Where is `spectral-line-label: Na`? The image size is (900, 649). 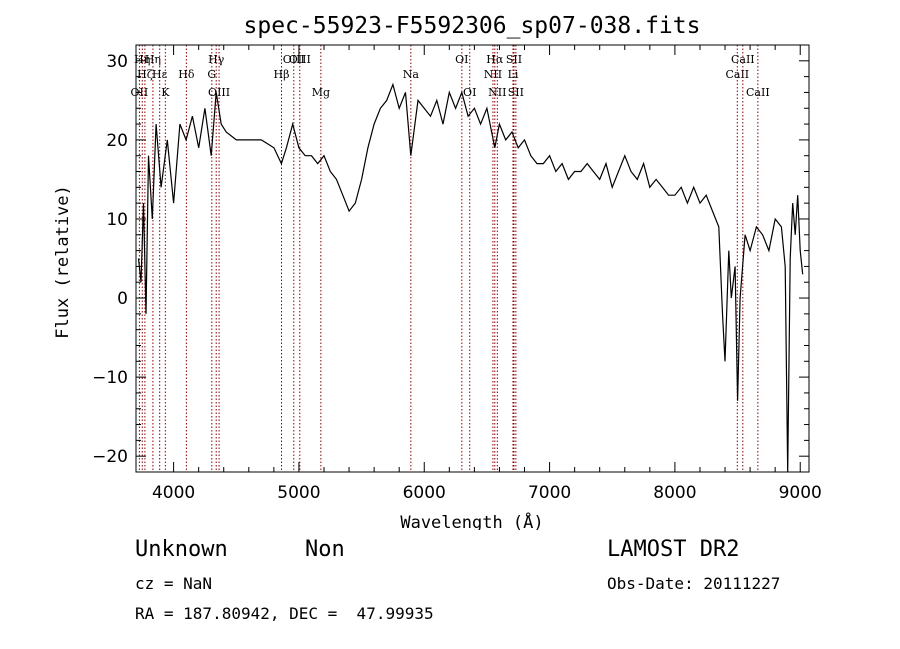
spectral-line-label: Na is located at coordinates (411, 74).